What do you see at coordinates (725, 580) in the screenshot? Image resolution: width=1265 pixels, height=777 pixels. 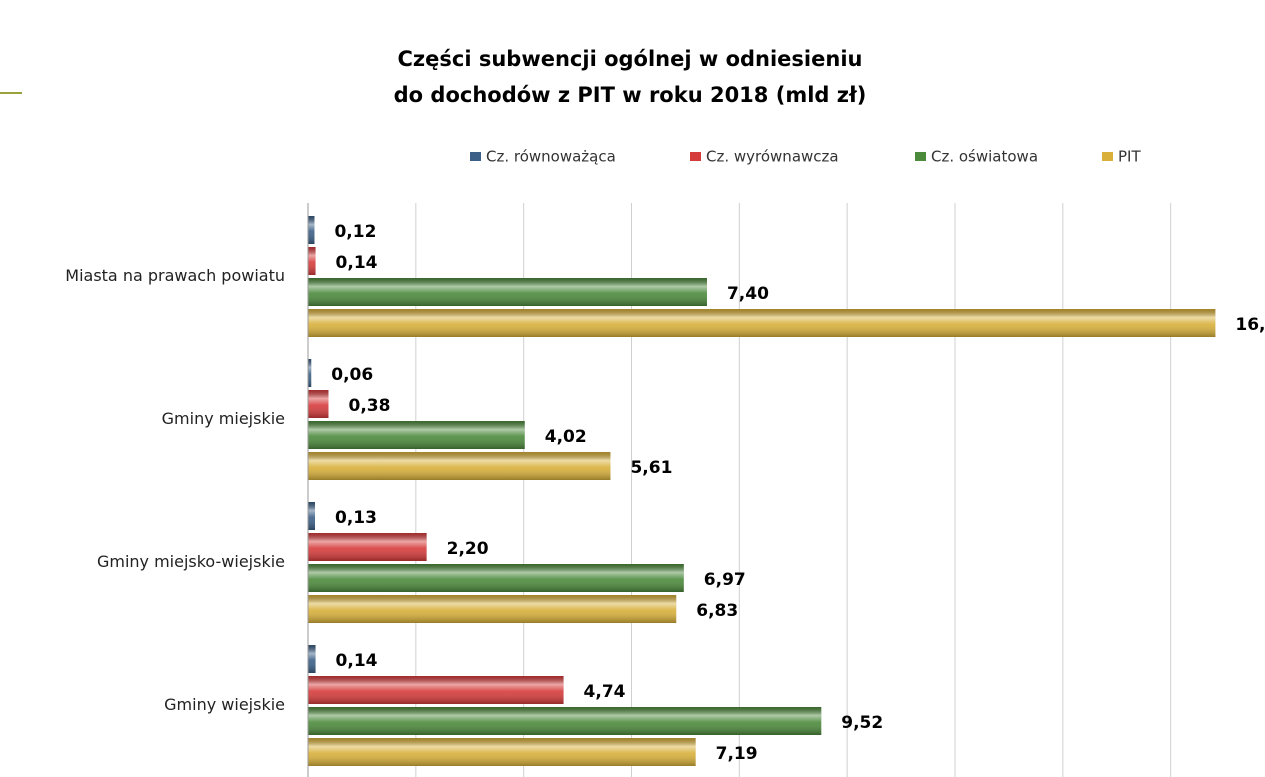 I see `data-label: 6,97` at bounding box center [725, 580].